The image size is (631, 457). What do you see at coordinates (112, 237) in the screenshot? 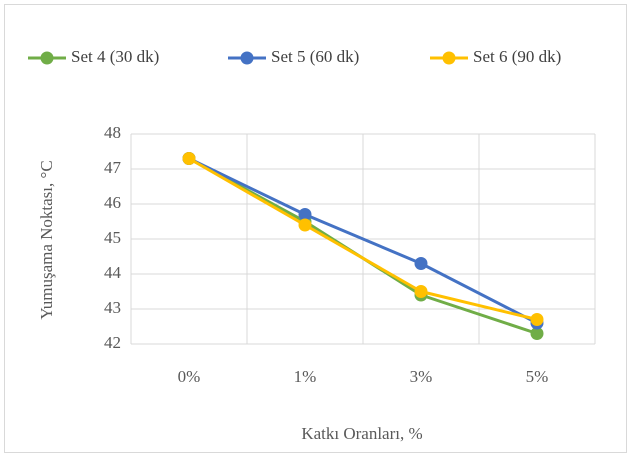
I see `y-tick-label: 45` at bounding box center [112, 237].